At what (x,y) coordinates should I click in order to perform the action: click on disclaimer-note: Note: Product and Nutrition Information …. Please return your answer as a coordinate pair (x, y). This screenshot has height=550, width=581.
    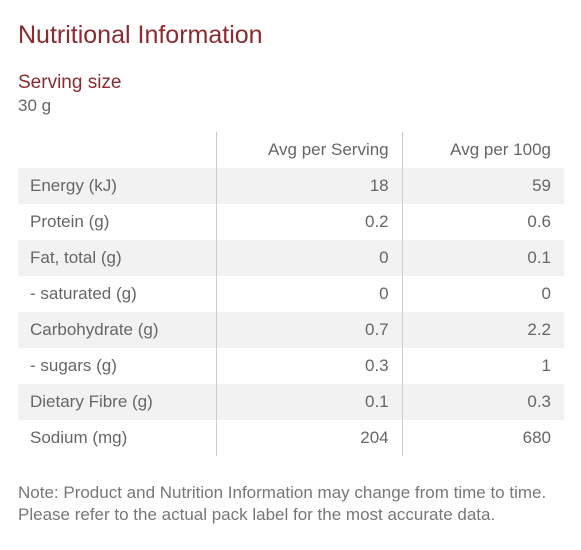
    Looking at the image, I should click on (282, 503).